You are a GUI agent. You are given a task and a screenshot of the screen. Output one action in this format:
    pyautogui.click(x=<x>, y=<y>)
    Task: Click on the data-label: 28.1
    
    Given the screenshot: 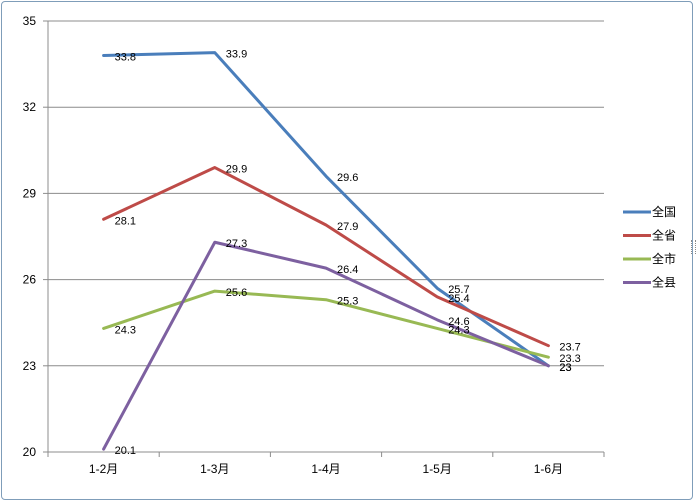 What is the action you would take?
    pyautogui.click(x=125, y=221)
    